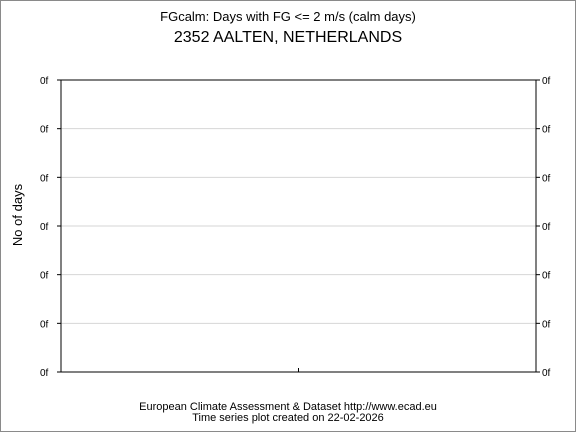 This screenshot has width=576, height=432. What do you see at coordinates (288, 418) in the screenshot?
I see `footer-created: Time series plot created on 22-02-2026` at bounding box center [288, 418].